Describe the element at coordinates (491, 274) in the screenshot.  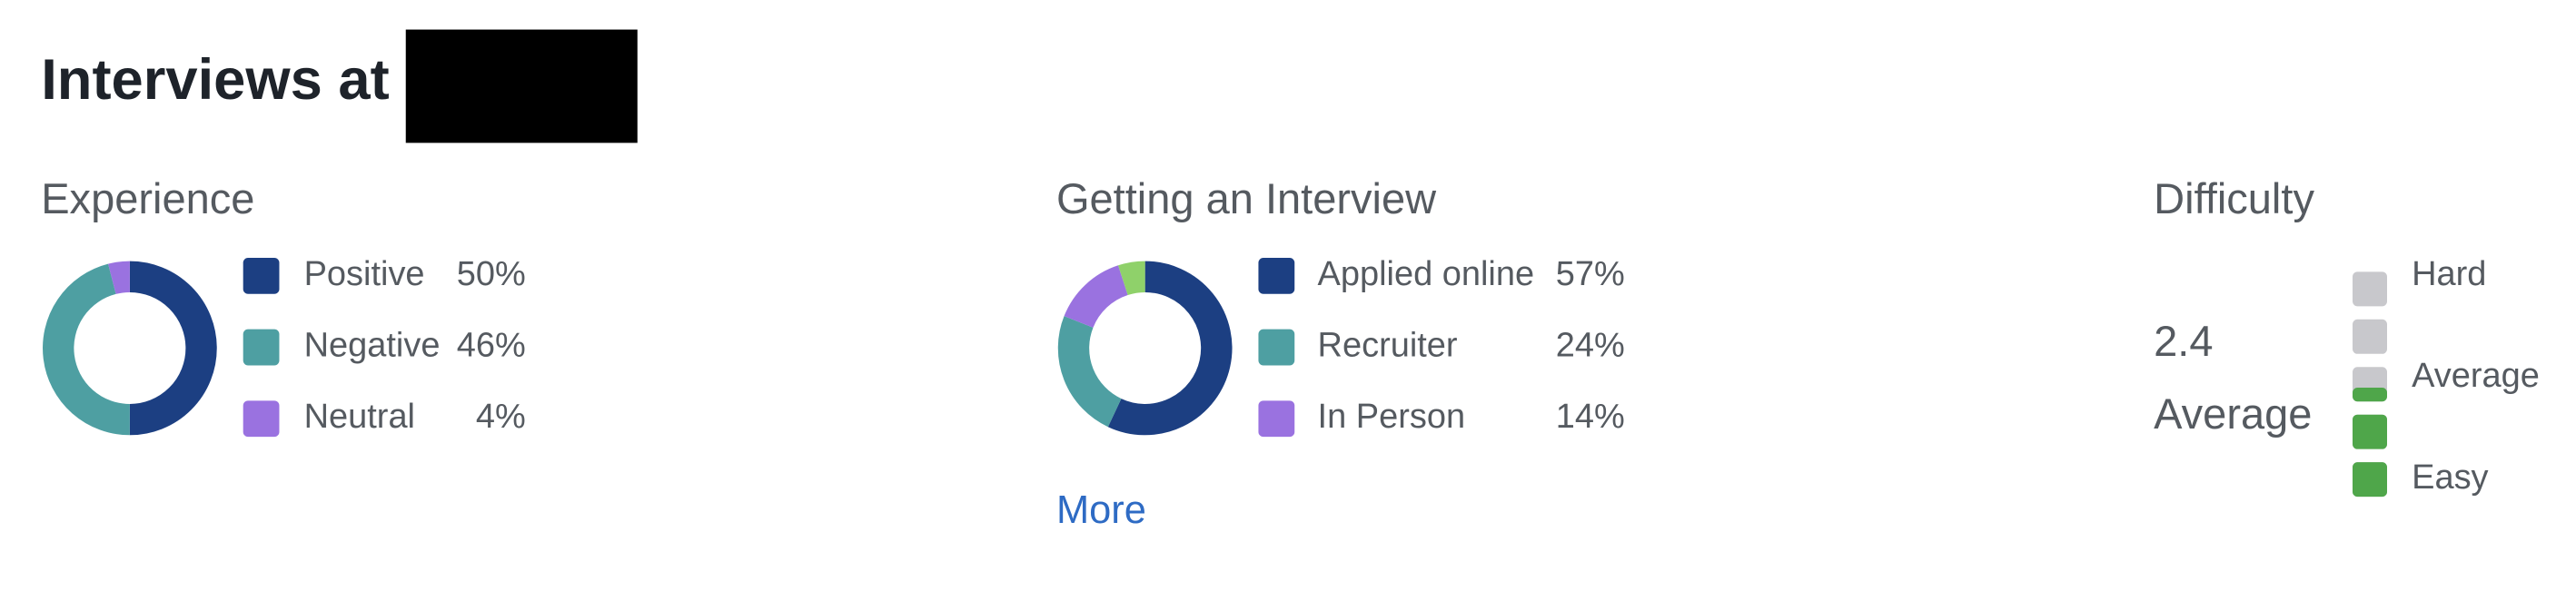
I see `legend-value: 50%` at that location.